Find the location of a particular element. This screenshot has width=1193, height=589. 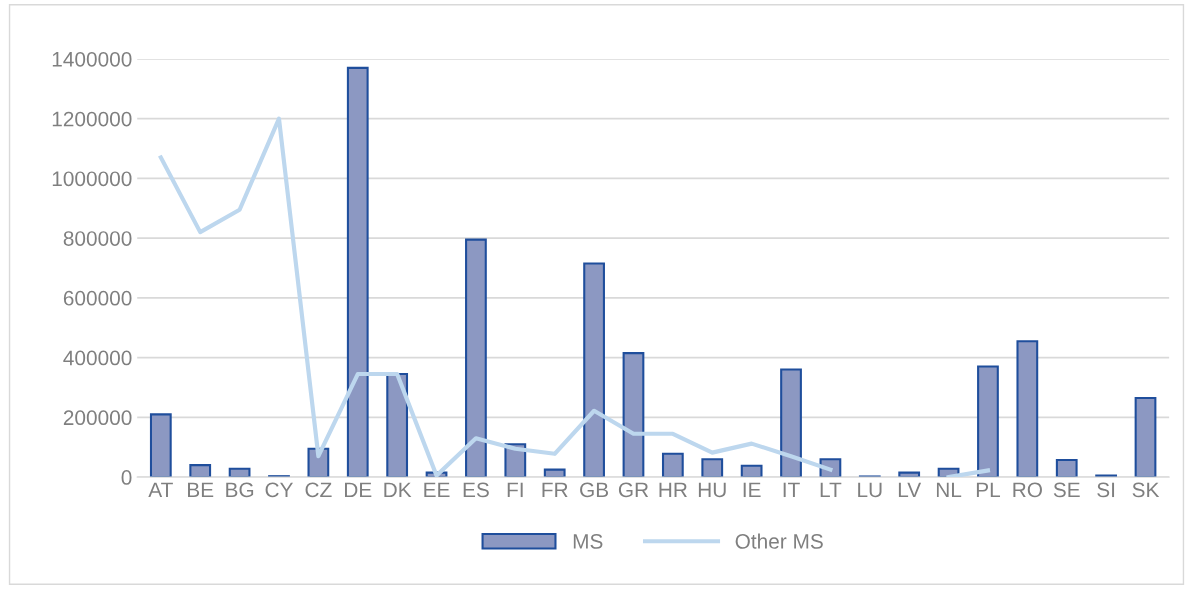

x-tick-label: IT is located at coordinates (791, 490).